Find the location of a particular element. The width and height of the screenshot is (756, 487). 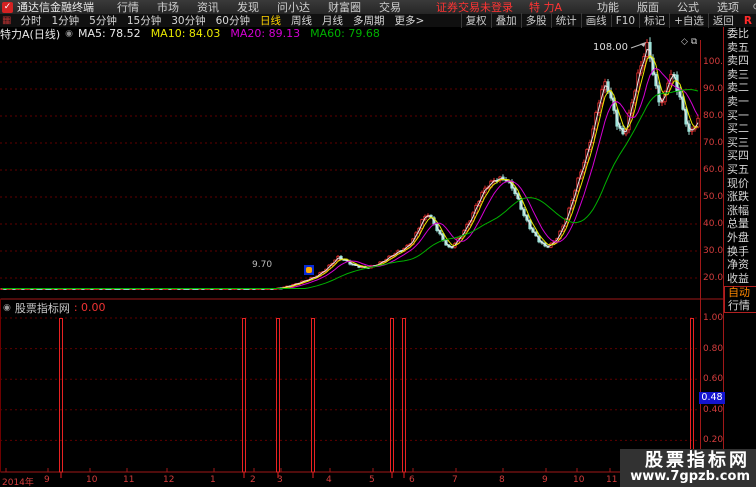

quote-row-12: 涨跌 is located at coordinates (738, 197).